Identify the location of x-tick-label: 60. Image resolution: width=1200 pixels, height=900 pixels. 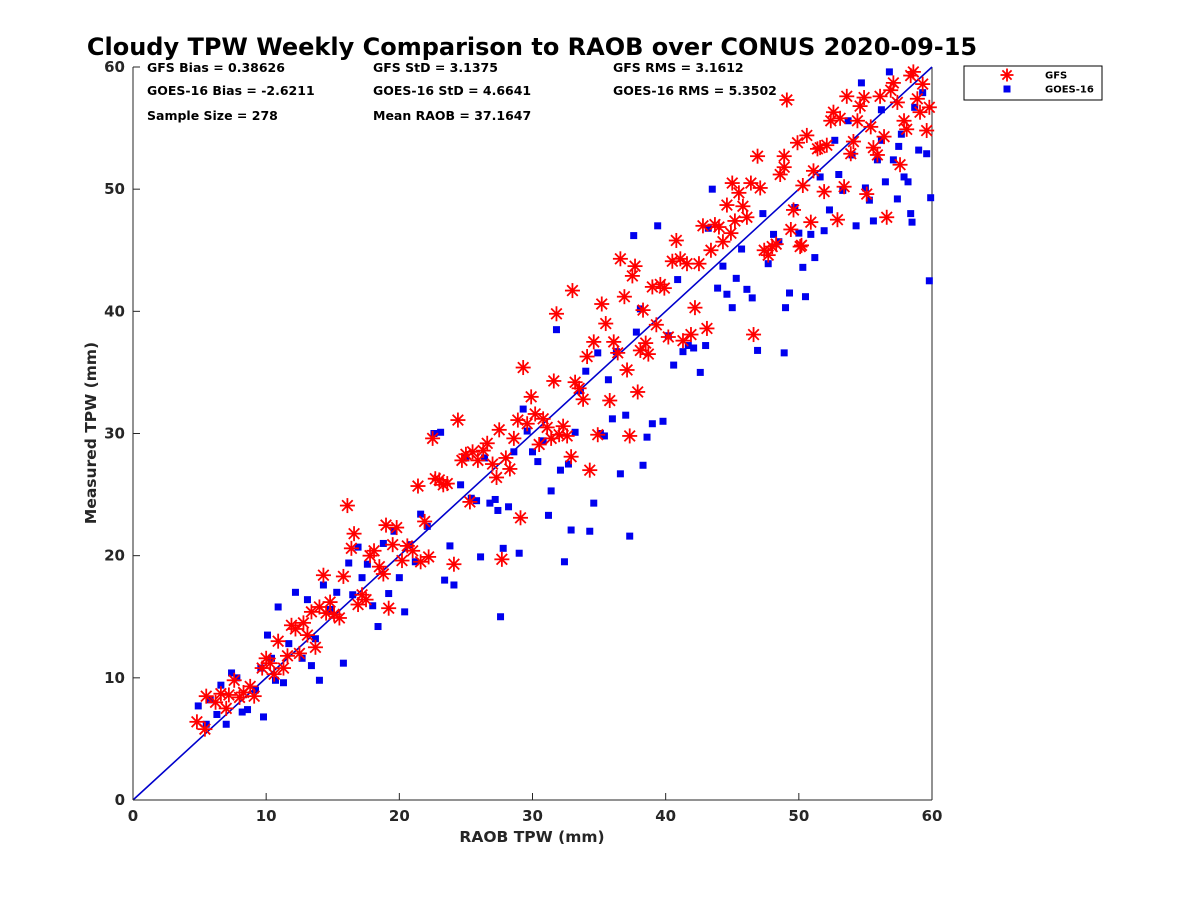
(932, 816).